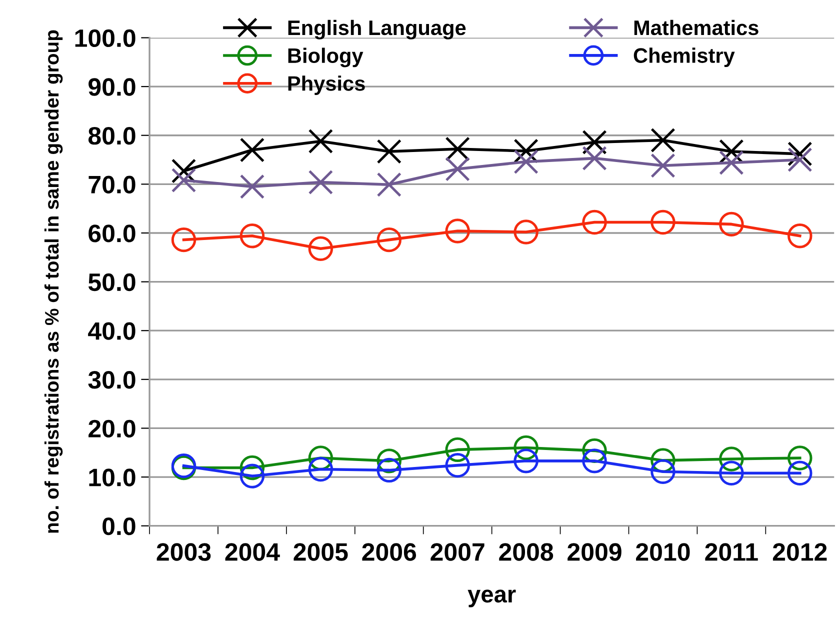 The height and width of the screenshot is (629, 840). What do you see at coordinates (252, 552) in the screenshot?
I see `x-tick-label: 2004` at bounding box center [252, 552].